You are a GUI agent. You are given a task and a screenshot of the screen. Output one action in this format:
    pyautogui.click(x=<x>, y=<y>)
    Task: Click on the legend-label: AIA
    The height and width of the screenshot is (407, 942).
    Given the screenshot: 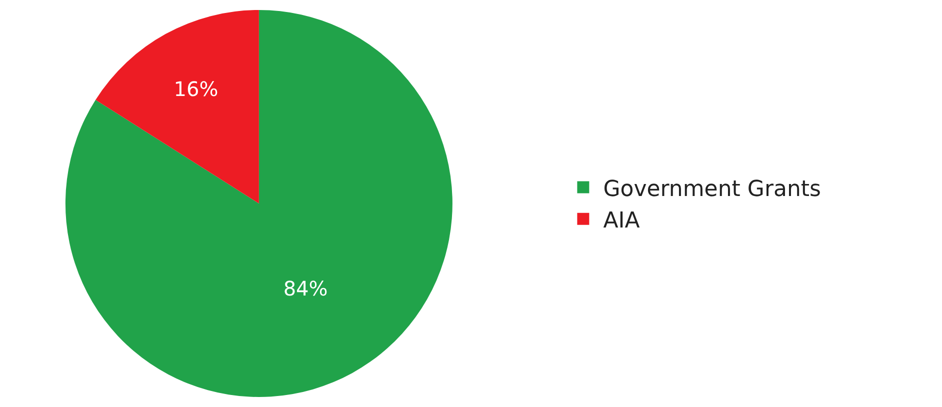 What is the action you would take?
    pyautogui.click(x=621, y=221)
    